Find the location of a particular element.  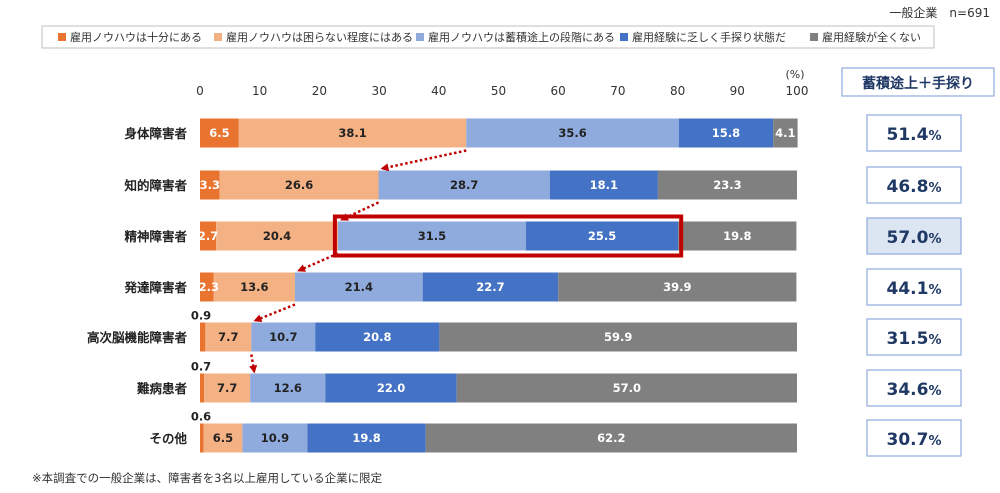

summary-header: 蓄積途上＋手探り is located at coordinates (918, 83).